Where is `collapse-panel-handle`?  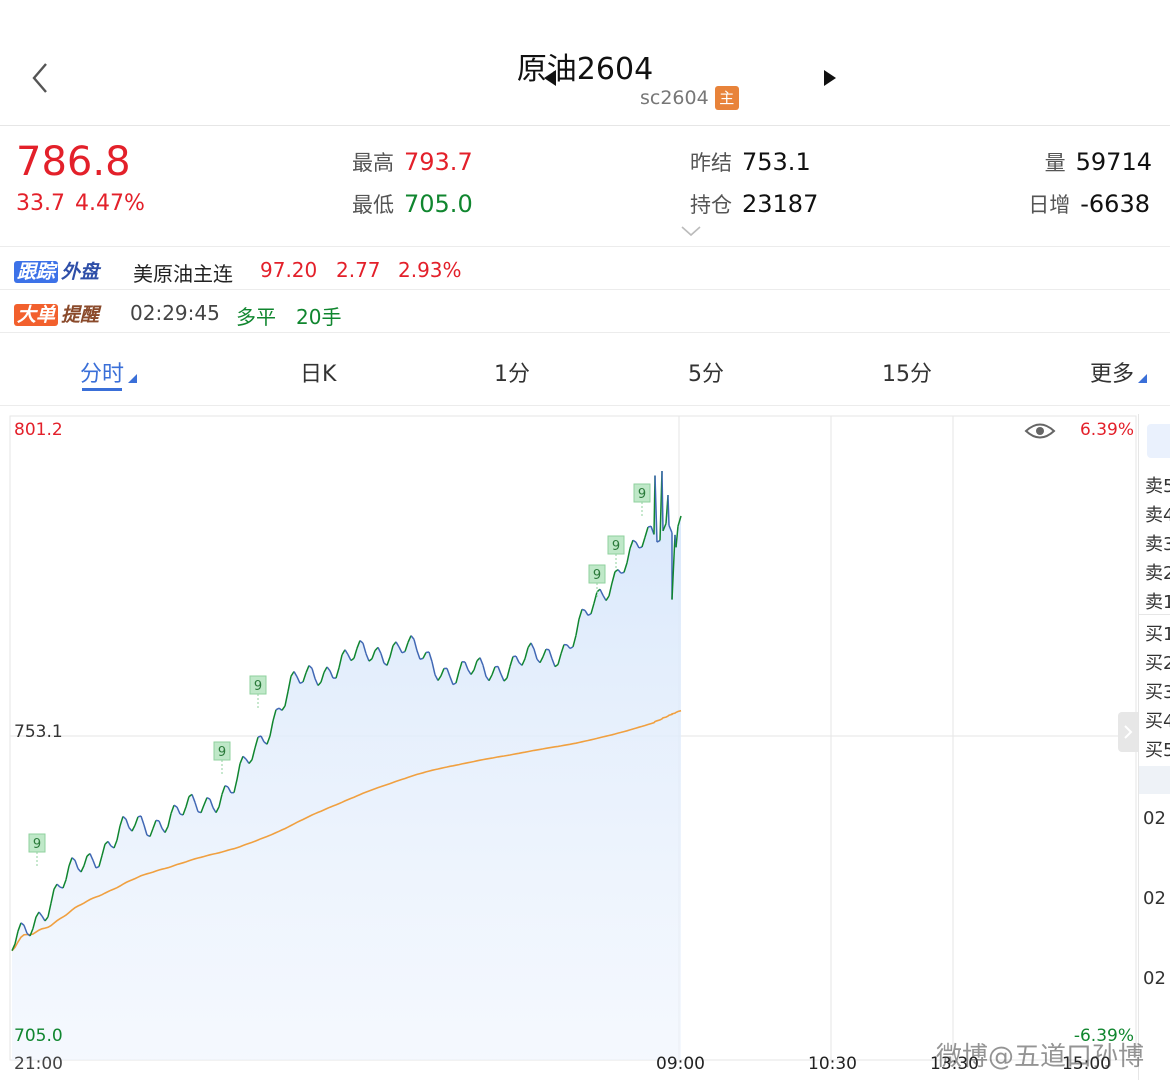 collapse-panel-handle is located at coordinates (1128, 732).